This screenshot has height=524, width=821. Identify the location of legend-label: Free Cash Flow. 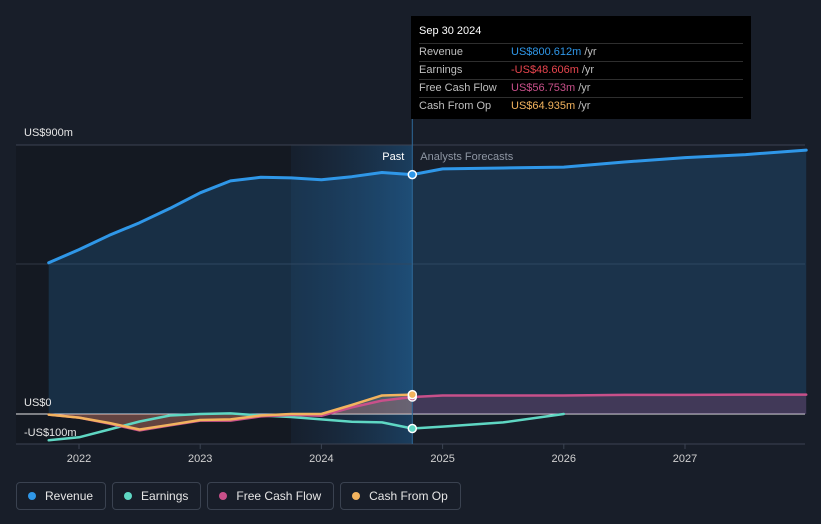
(279, 496).